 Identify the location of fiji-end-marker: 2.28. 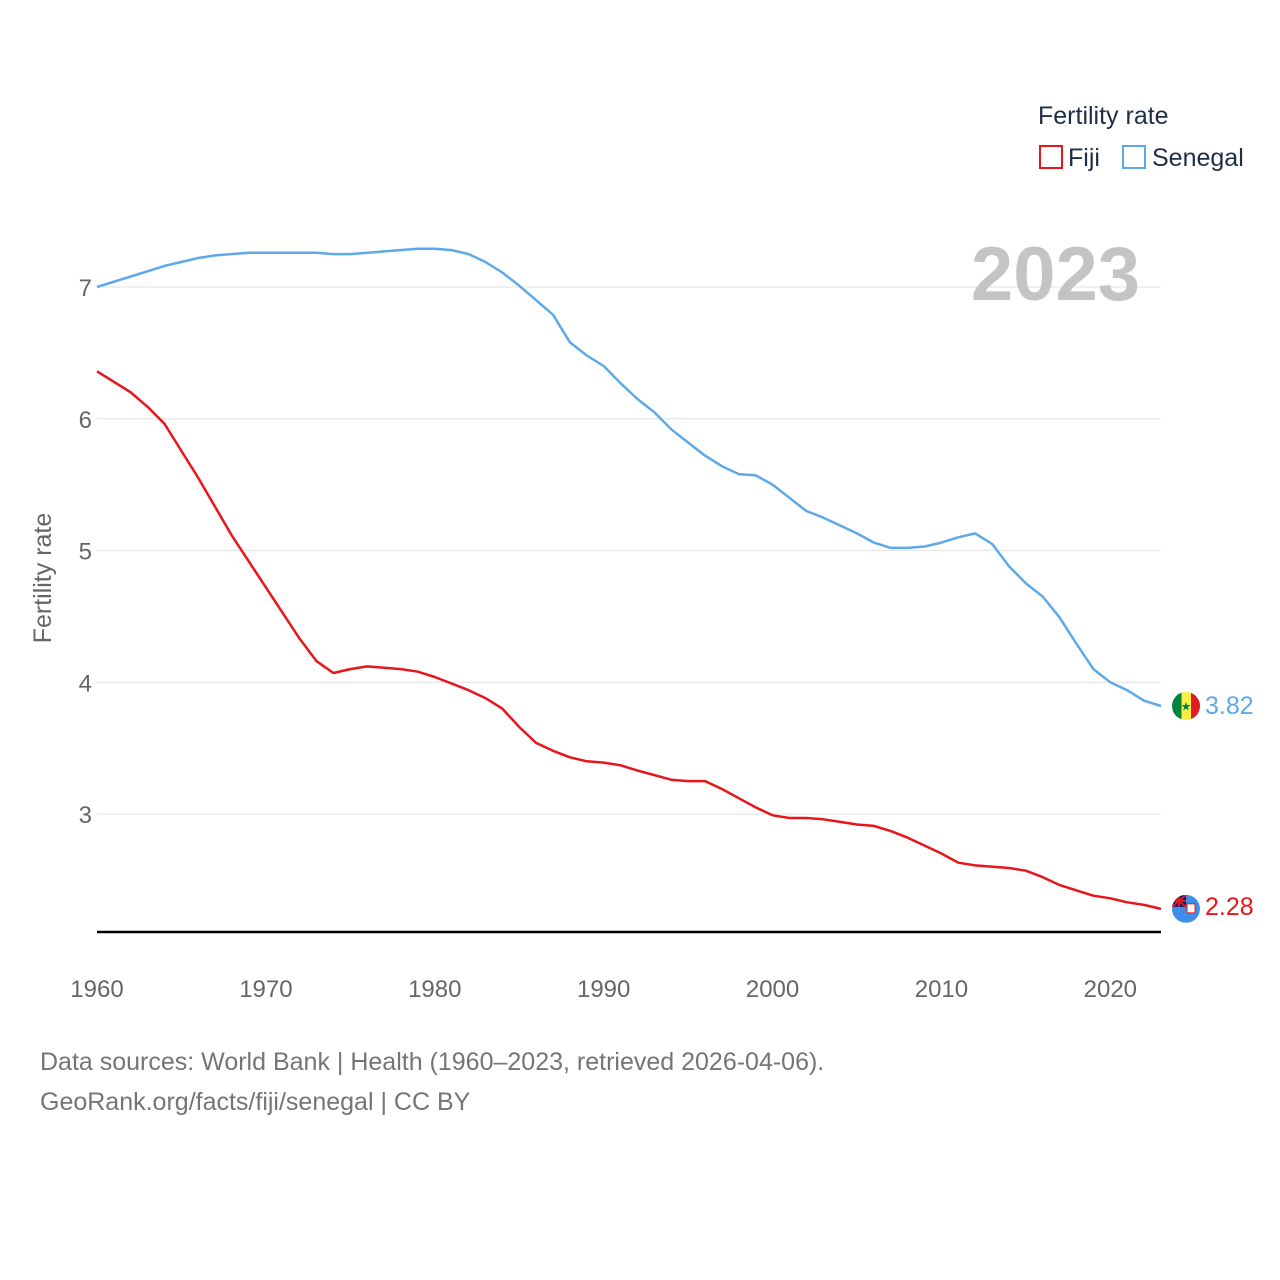
(1213, 908).